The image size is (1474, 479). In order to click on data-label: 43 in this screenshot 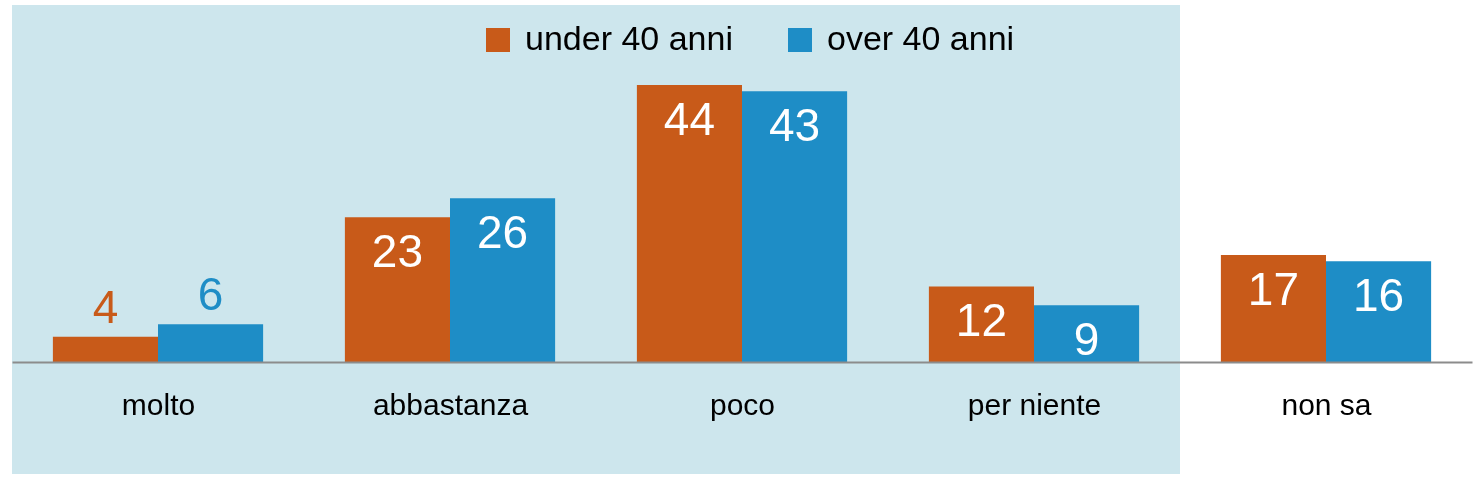, I will do `click(794, 125)`.